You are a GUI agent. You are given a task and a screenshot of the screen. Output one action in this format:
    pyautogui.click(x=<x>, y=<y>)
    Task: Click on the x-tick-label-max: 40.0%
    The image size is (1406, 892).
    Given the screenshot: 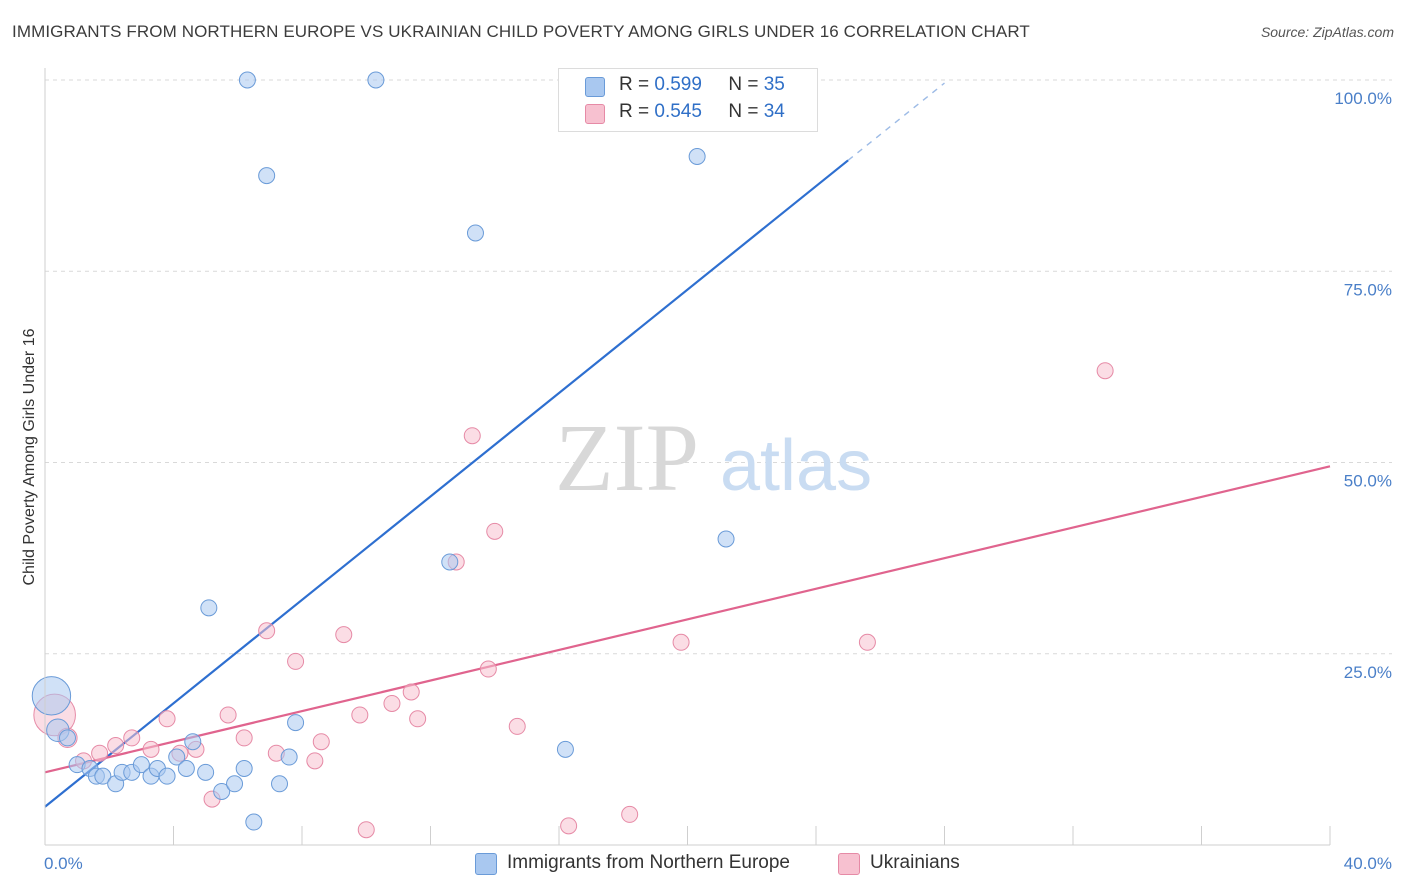 What is the action you would take?
    pyautogui.click(x=1368, y=863)
    